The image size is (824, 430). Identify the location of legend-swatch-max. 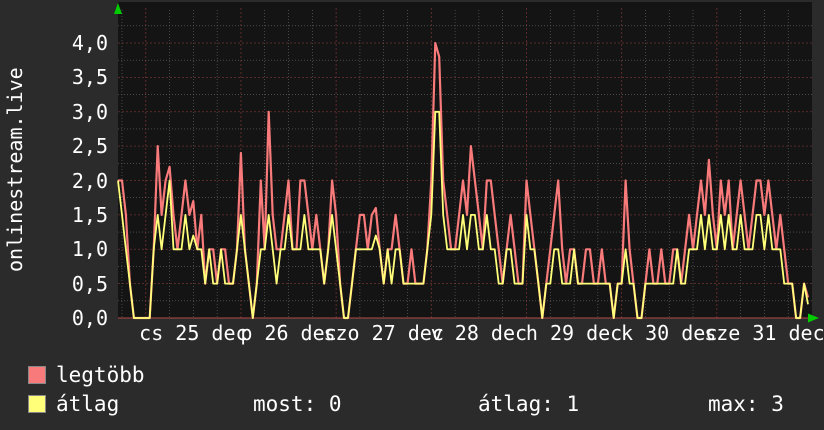
(37, 375).